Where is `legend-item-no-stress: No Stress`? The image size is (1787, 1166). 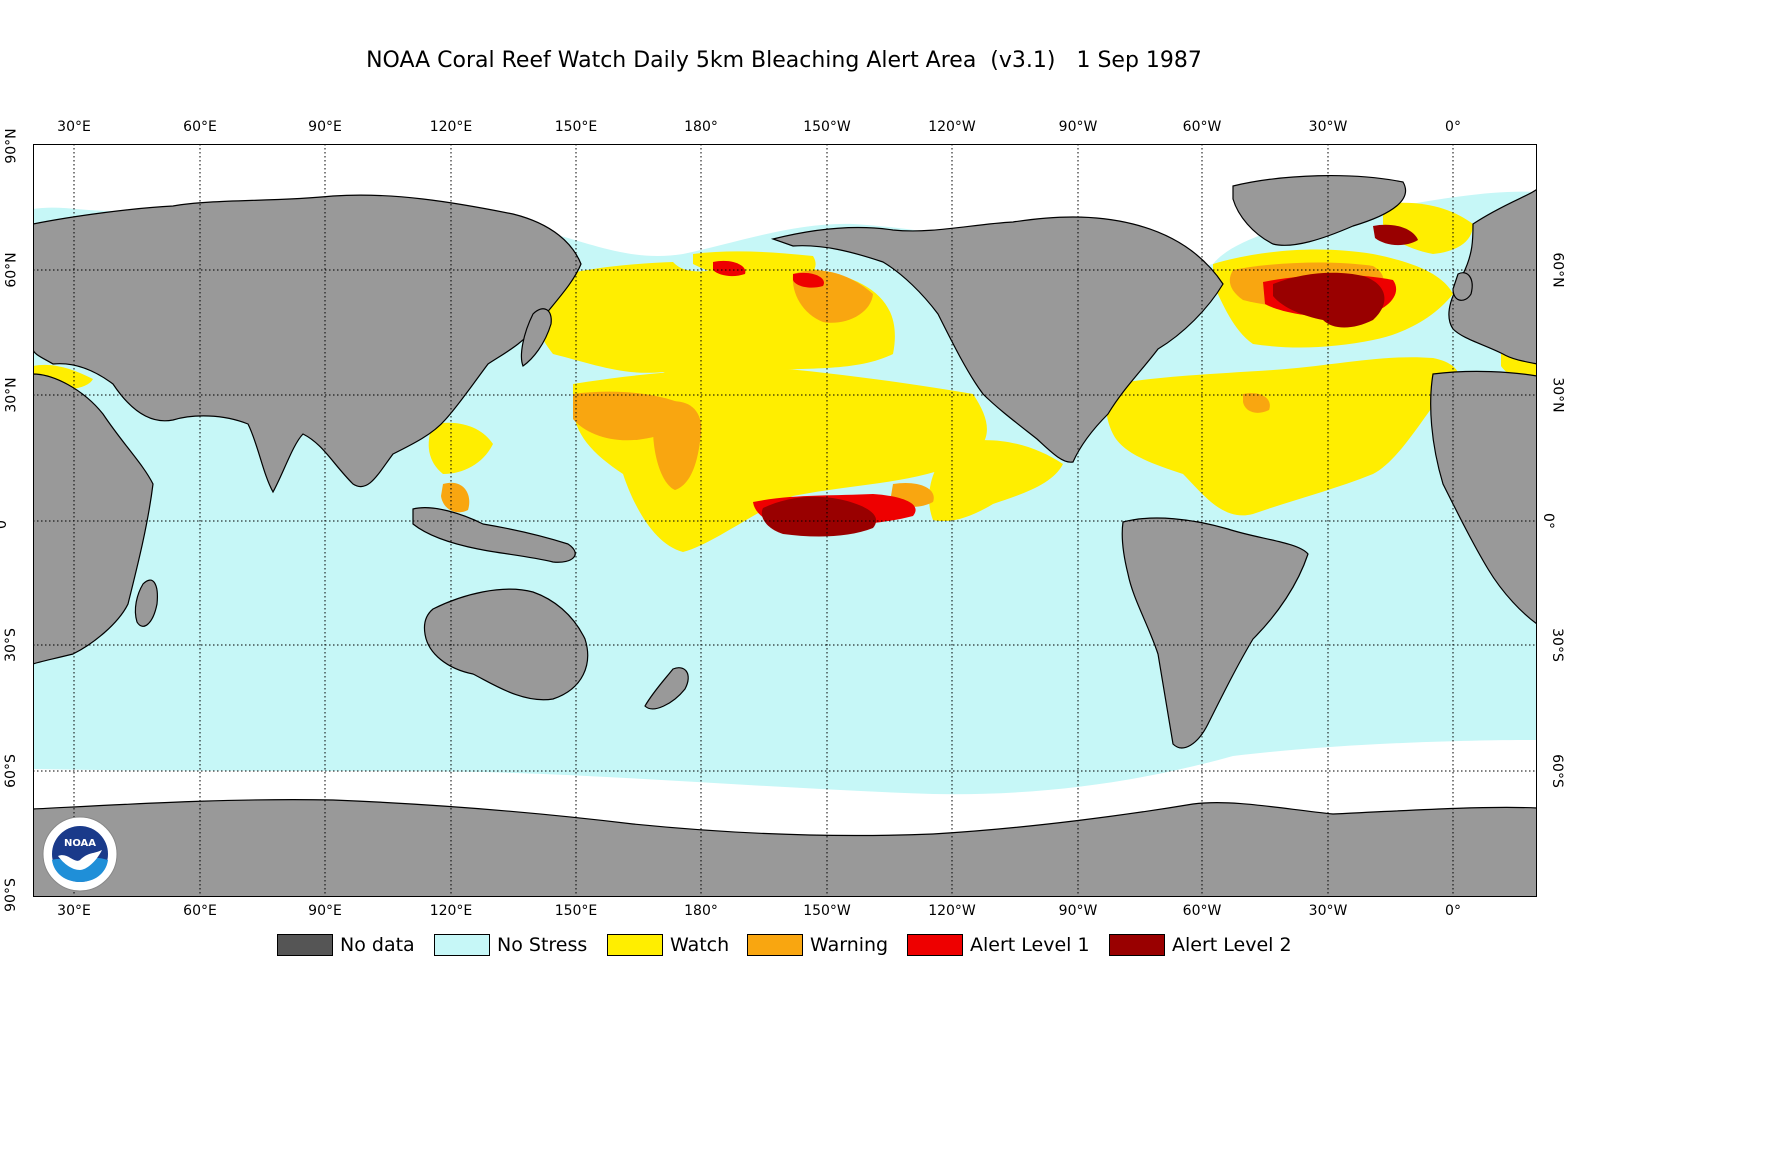
legend-item-no-stress: No Stress is located at coordinates (510, 945).